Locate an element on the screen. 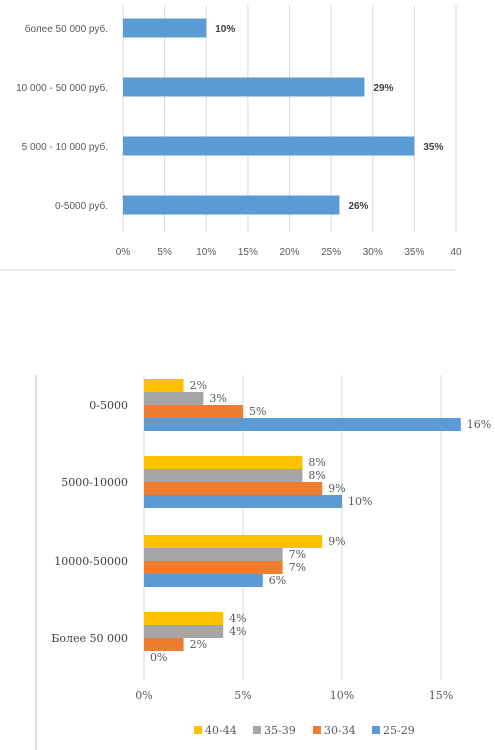  category-label: 10 000 - 50 000 руб. is located at coordinates (62, 88).